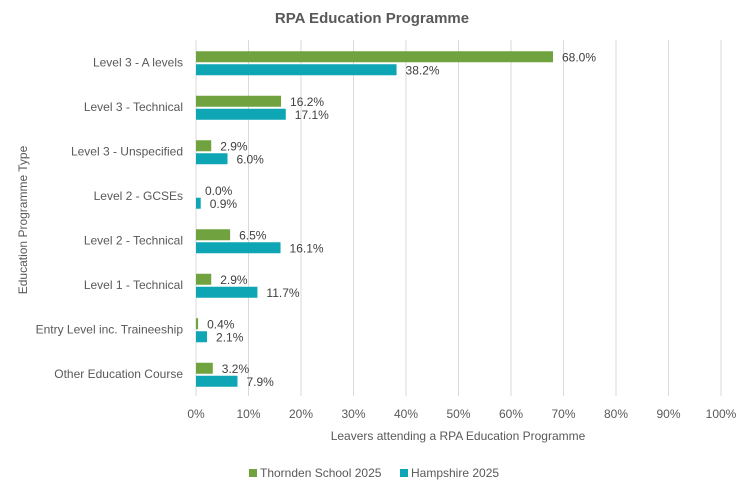  What do you see at coordinates (282, 293) in the screenshot?
I see `data-label: 11.7%` at bounding box center [282, 293].